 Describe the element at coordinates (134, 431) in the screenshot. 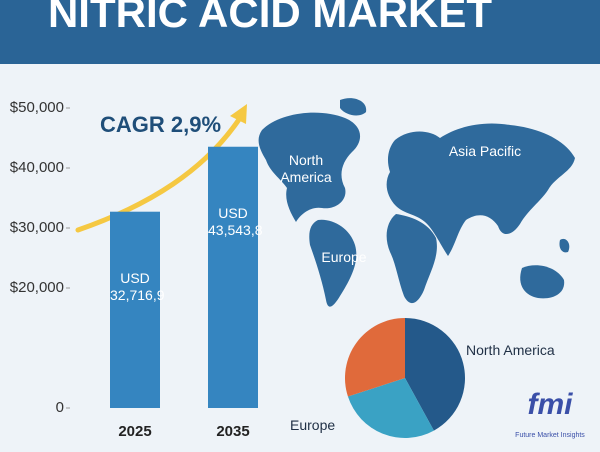

I see `x-tick-label: 2025` at that location.